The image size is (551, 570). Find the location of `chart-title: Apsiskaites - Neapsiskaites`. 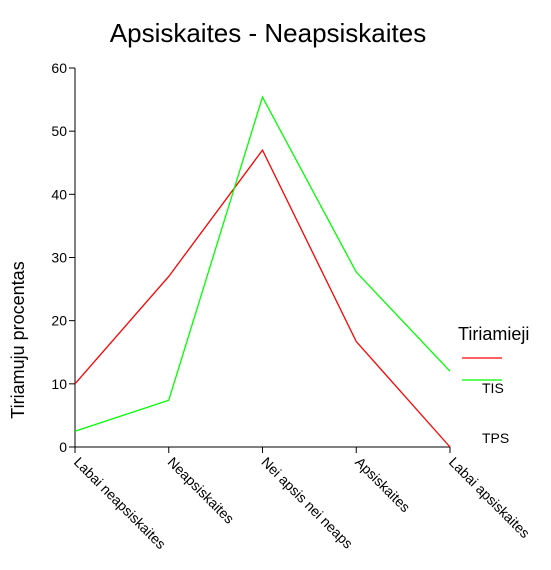

chart-title: Apsiskaites - Neapsiskaites is located at coordinates (268, 33).